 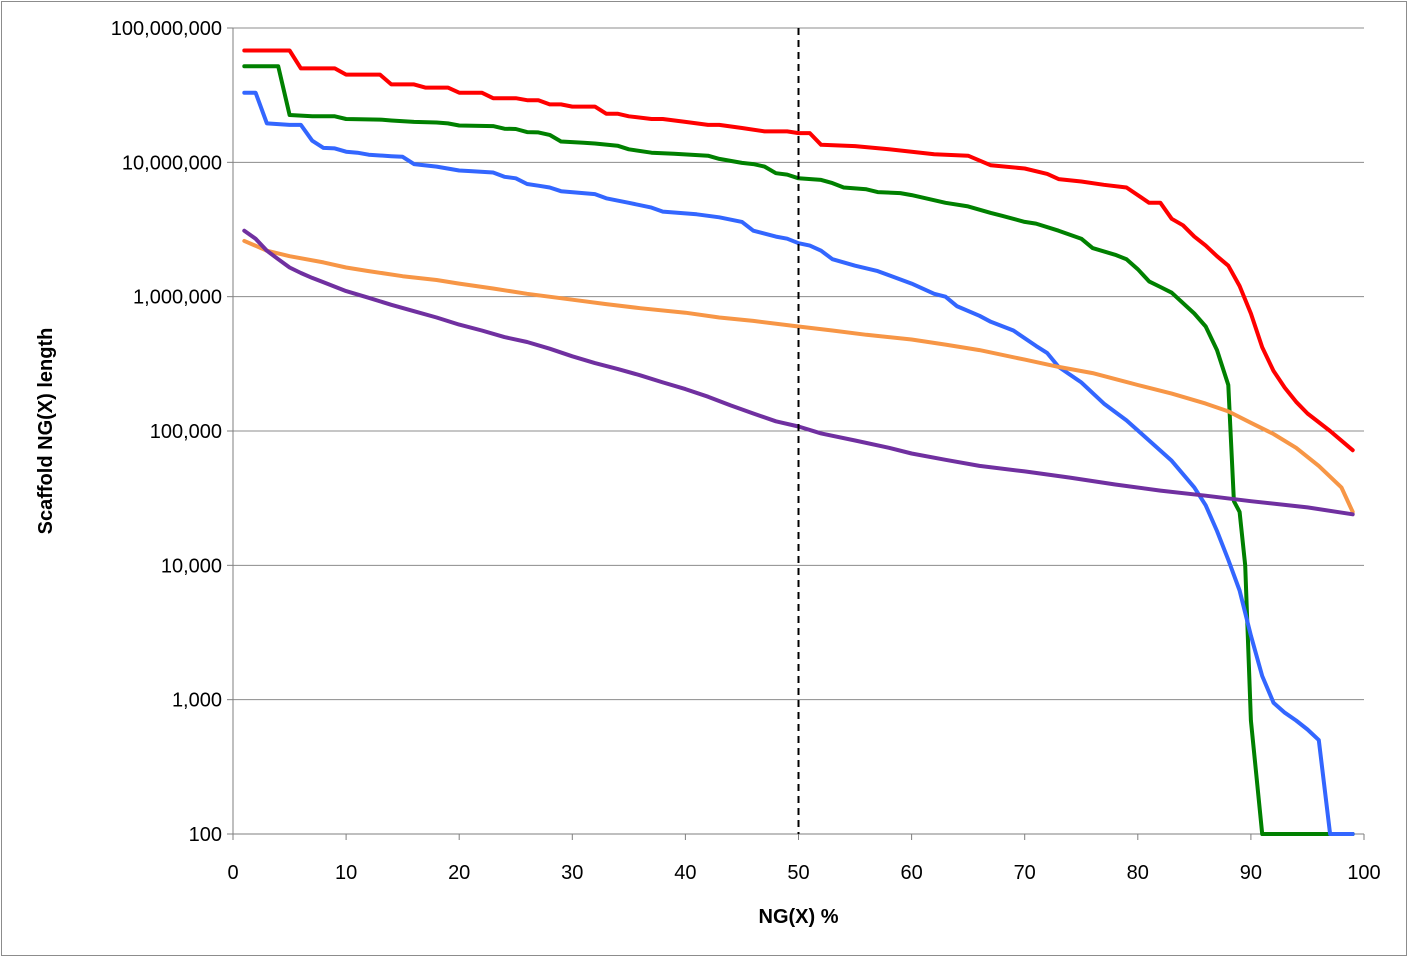 What do you see at coordinates (172, 163) in the screenshot?
I see `y-tick-label: 10,000,000` at bounding box center [172, 163].